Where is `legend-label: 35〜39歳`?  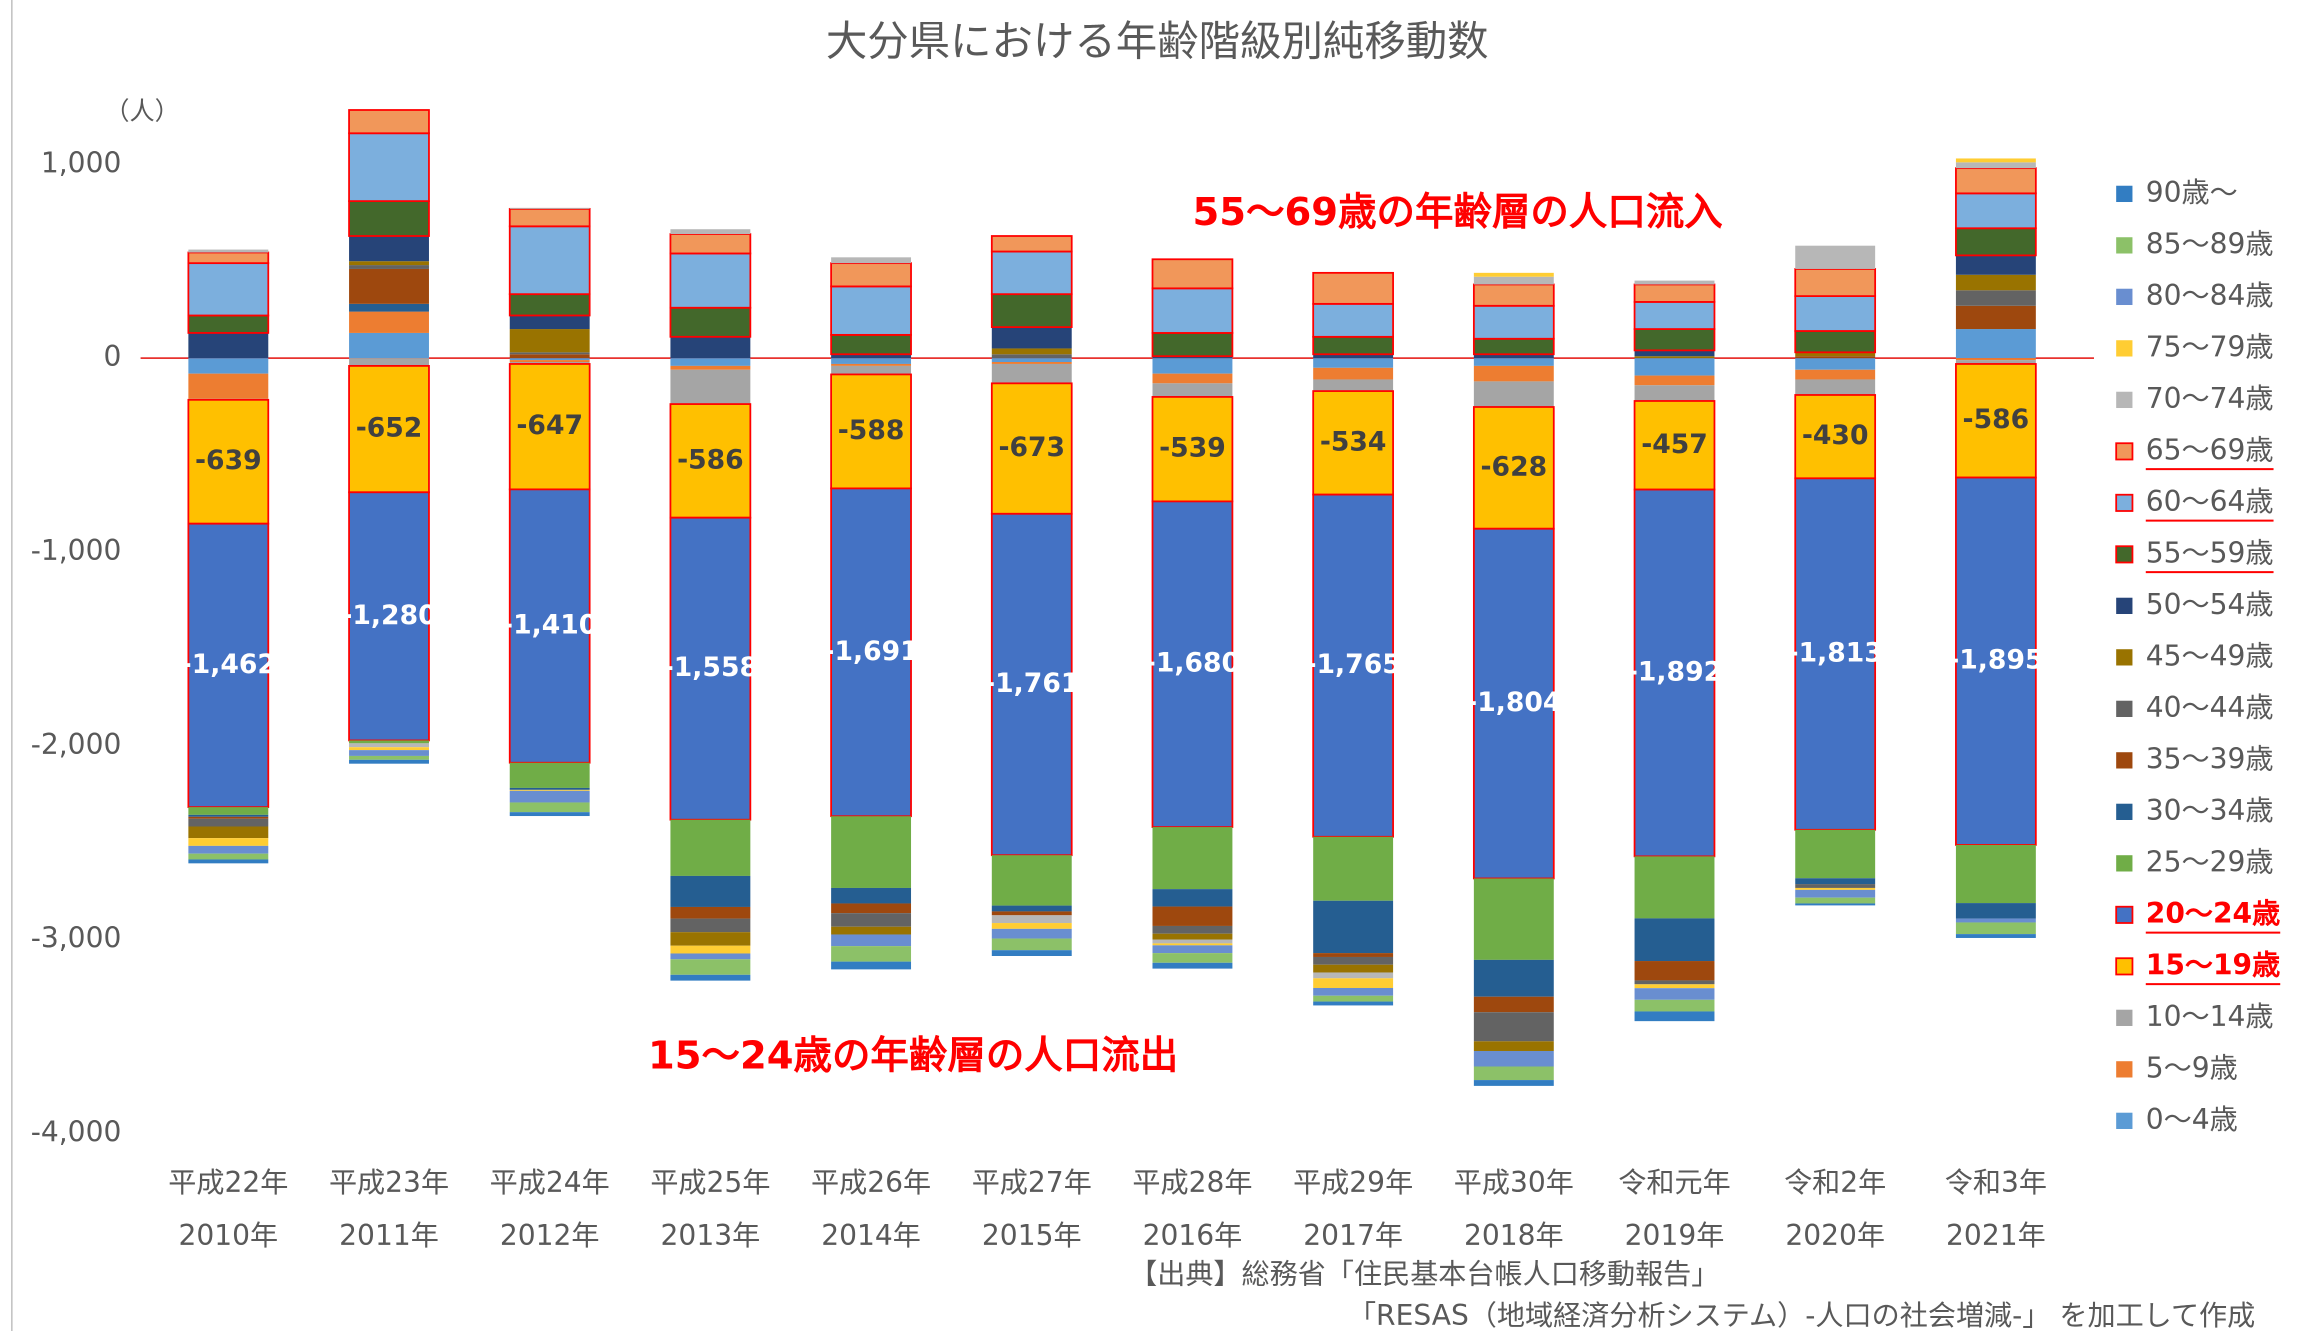
legend-label: 35〜39歳 is located at coordinates (2210, 758).